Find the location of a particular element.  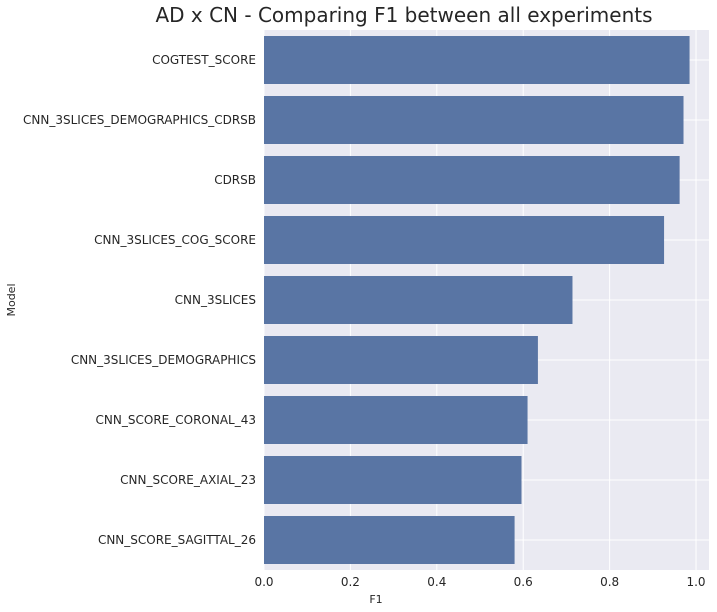

x-tick-label: 0.2 is located at coordinates (350, 582).